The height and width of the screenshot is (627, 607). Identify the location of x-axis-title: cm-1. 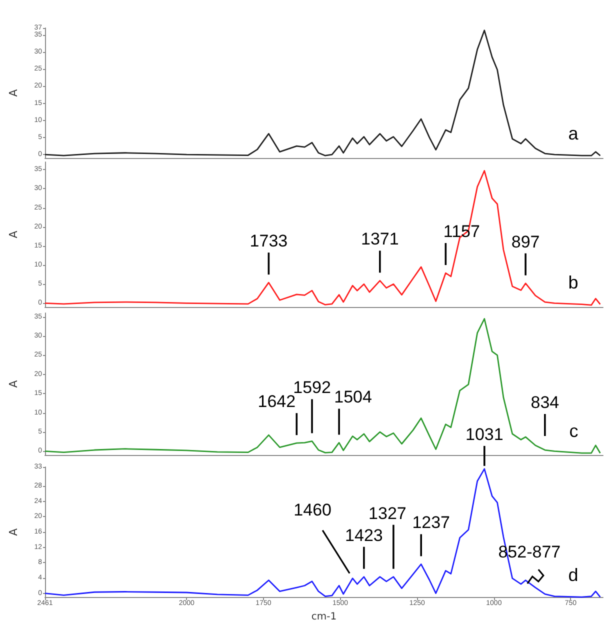
(324, 617).